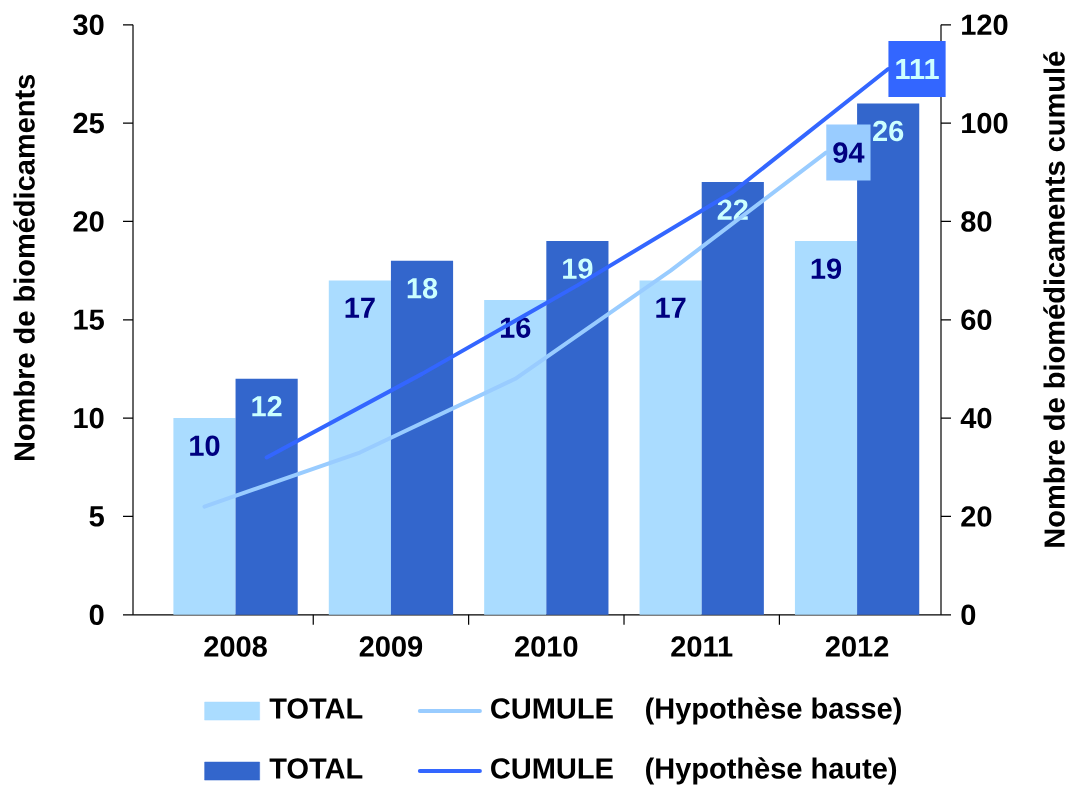 The height and width of the screenshot is (787, 1071). Describe the element at coordinates (968, 615) in the screenshot. I see `y2-tick-label: 0` at that location.